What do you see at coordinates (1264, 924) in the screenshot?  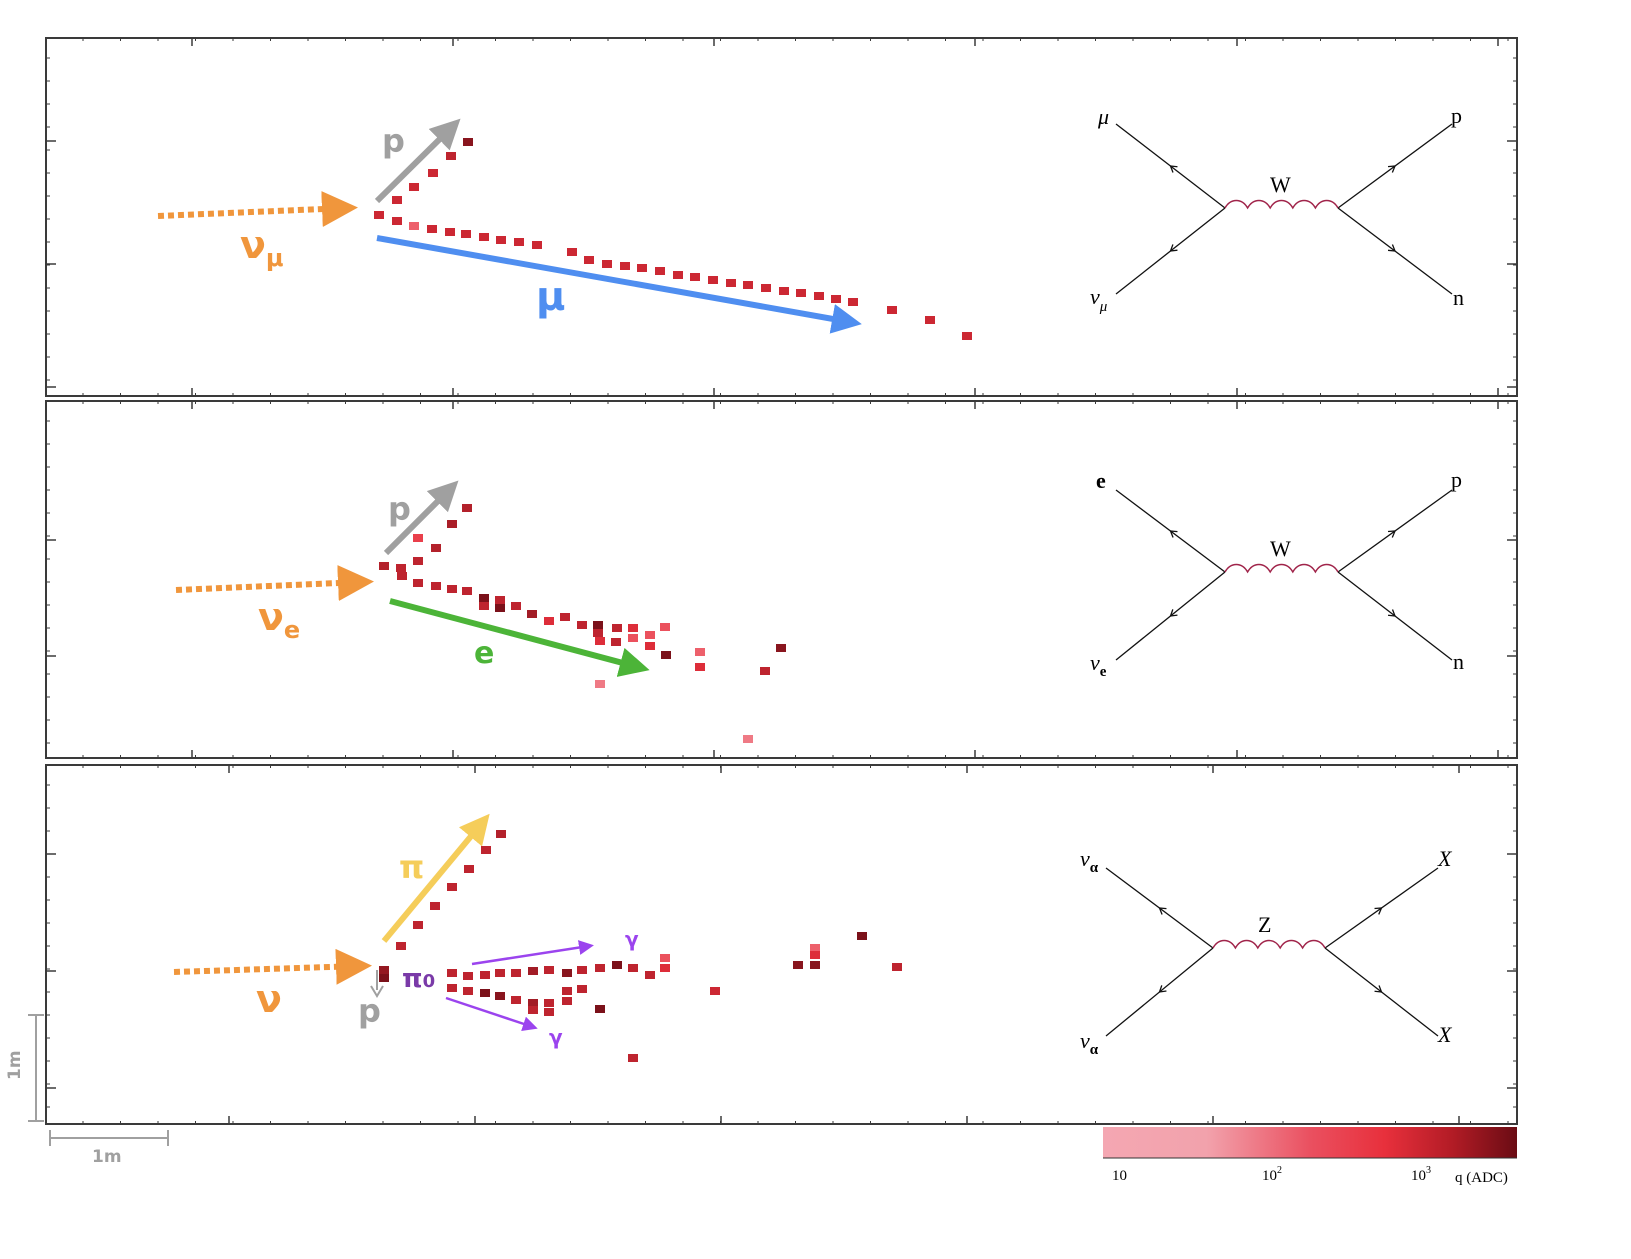 I see `feynman-boson-label: Z` at bounding box center [1264, 924].